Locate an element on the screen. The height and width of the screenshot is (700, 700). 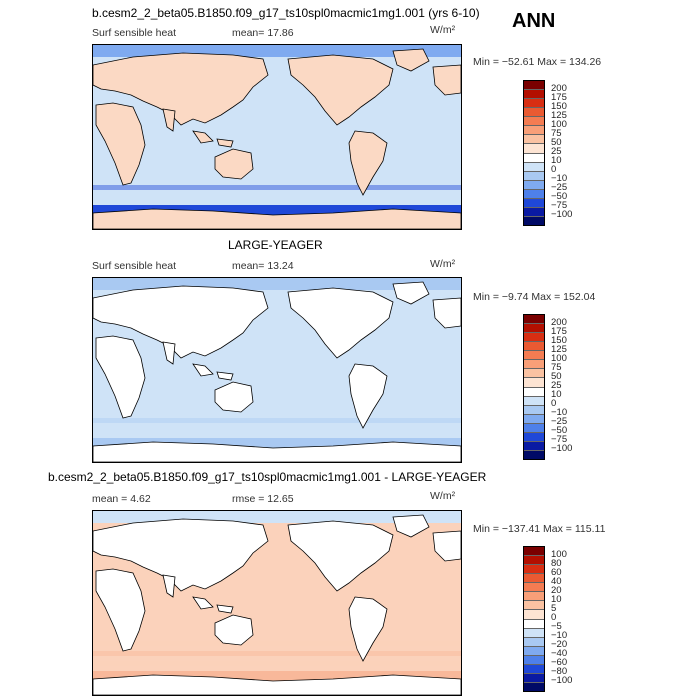
colorbar-tick-label: 125 is located at coordinates (559, 115).